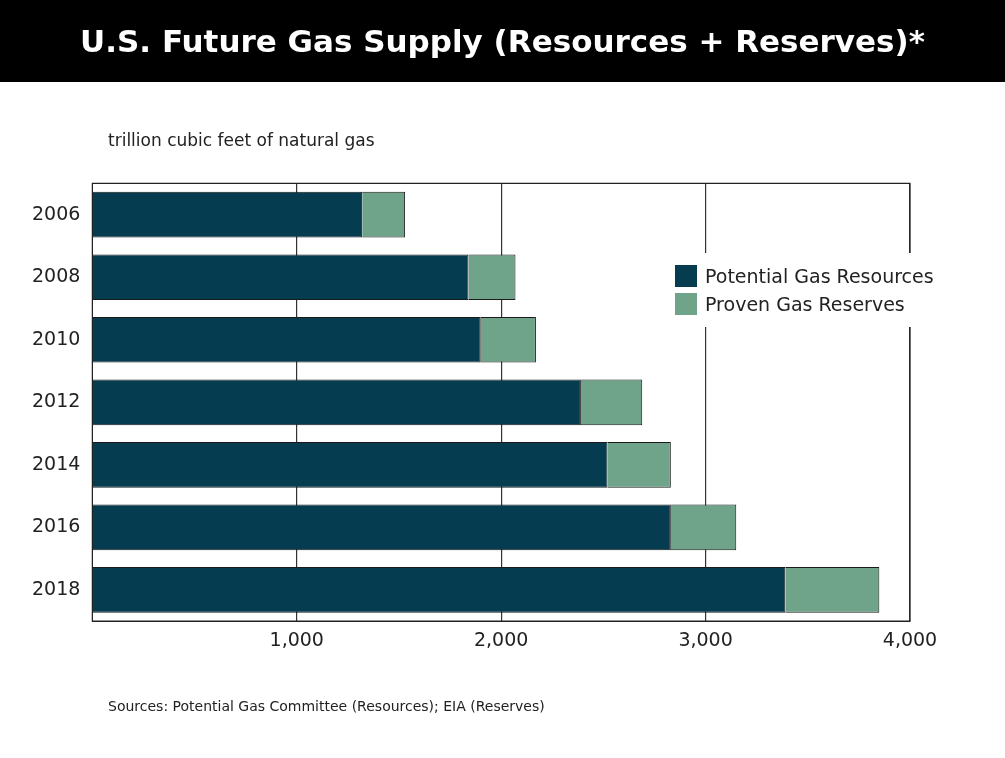 The height and width of the screenshot is (758, 1005). Describe the element at coordinates (56, 587) in the screenshot. I see `y-tick-label: 2018` at that location.